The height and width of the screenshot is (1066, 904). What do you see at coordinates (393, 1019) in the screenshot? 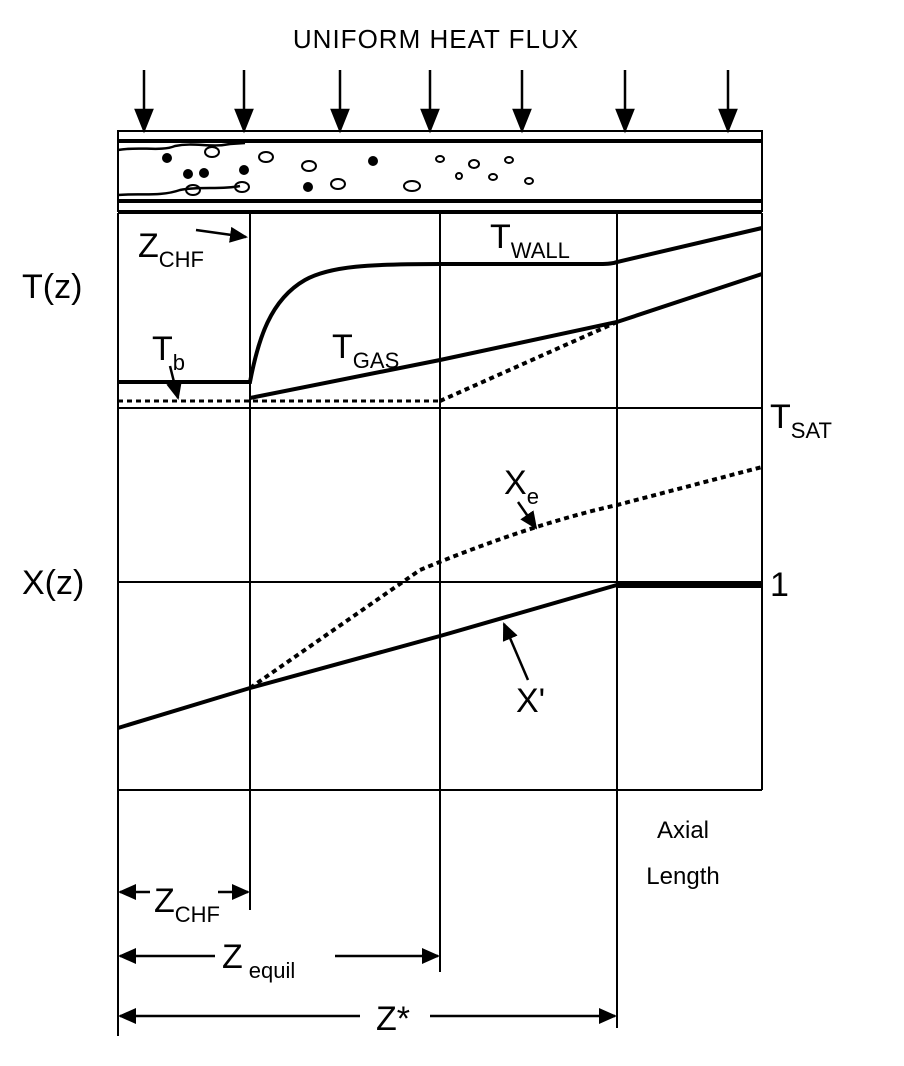
I see `dim-z-star-label: Z*` at bounding box center [393, 1019].